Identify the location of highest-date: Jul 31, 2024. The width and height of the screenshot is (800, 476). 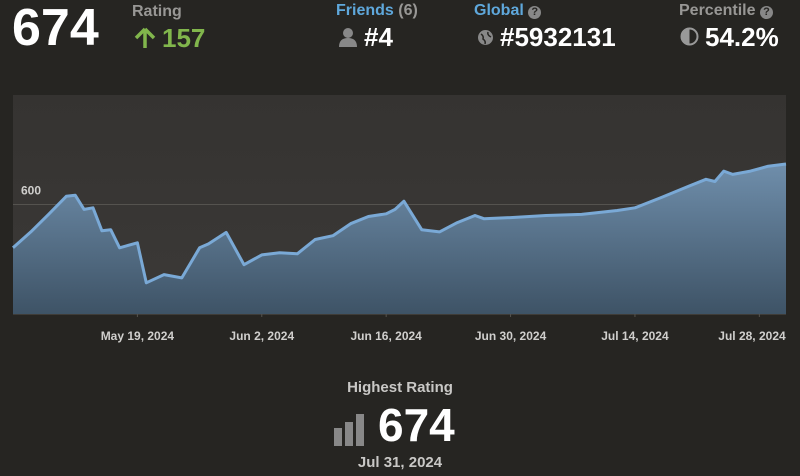
(400, 462).